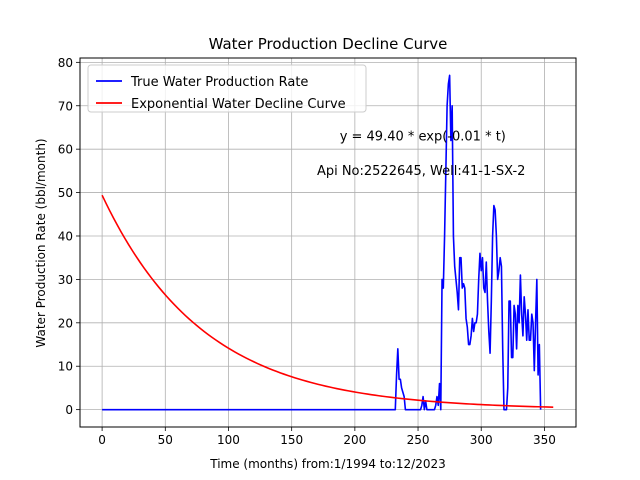 Image resolution: width=640 pixels, height=480 pixels. Describe the element at coordinates (65, 280) in the screenshot. I see `y-tick-label: 30` at that location.